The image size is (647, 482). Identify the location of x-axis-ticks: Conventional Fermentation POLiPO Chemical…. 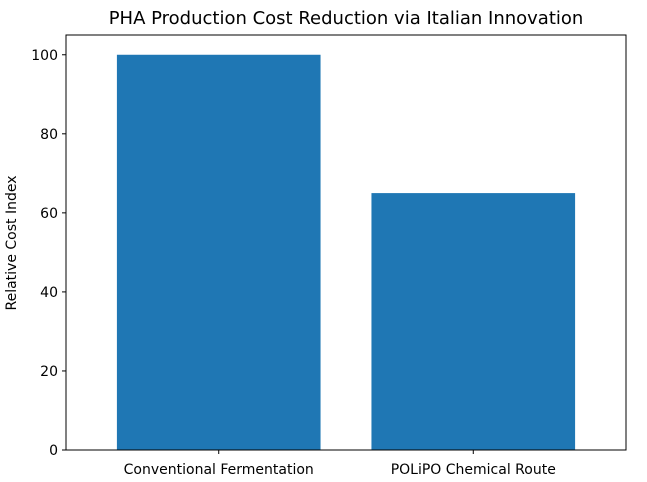
(340, 464).